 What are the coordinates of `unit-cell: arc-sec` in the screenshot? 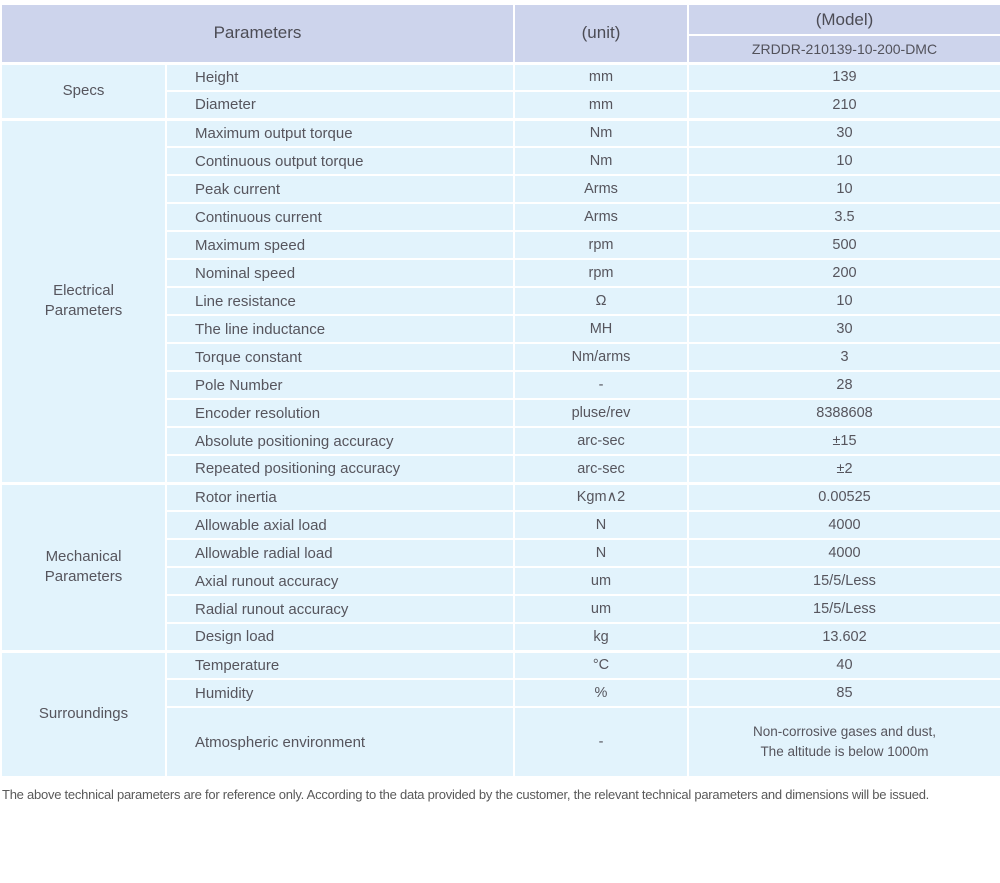 It's located at (601, 441).